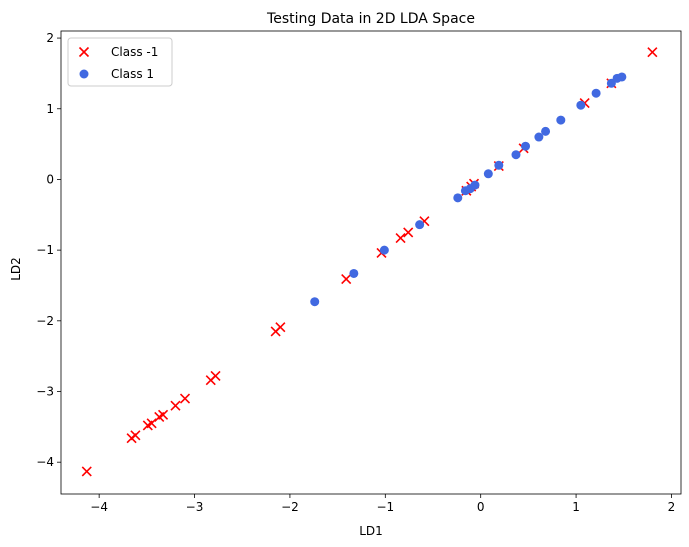 The height and width of the screenshot is (547, 689). I want to click on x-tick-label: −3, so click(195, 507).